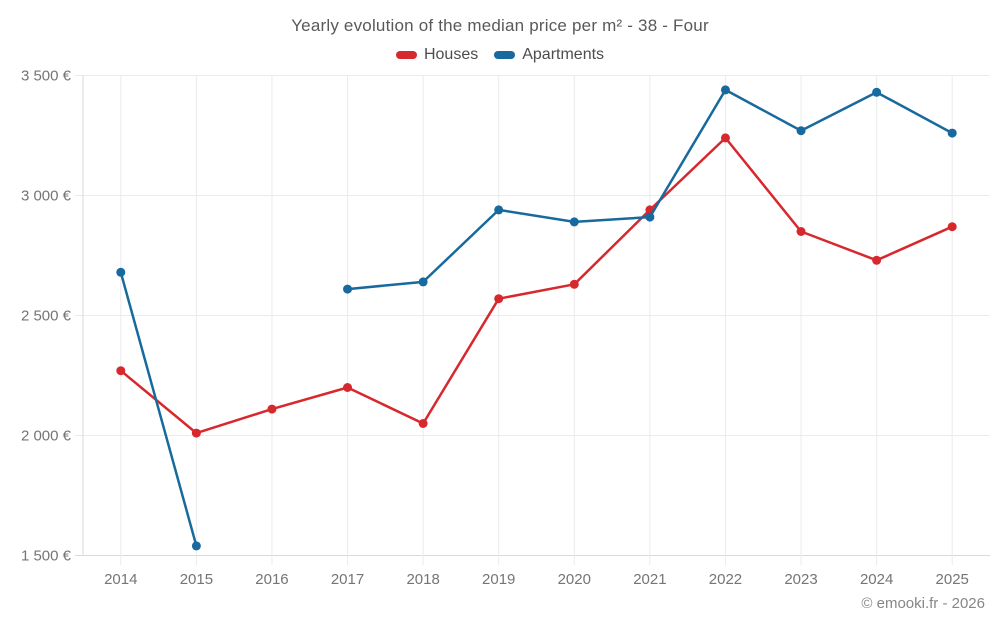  I want to click on apartments-series-swatch-icon, so click(505, 55).